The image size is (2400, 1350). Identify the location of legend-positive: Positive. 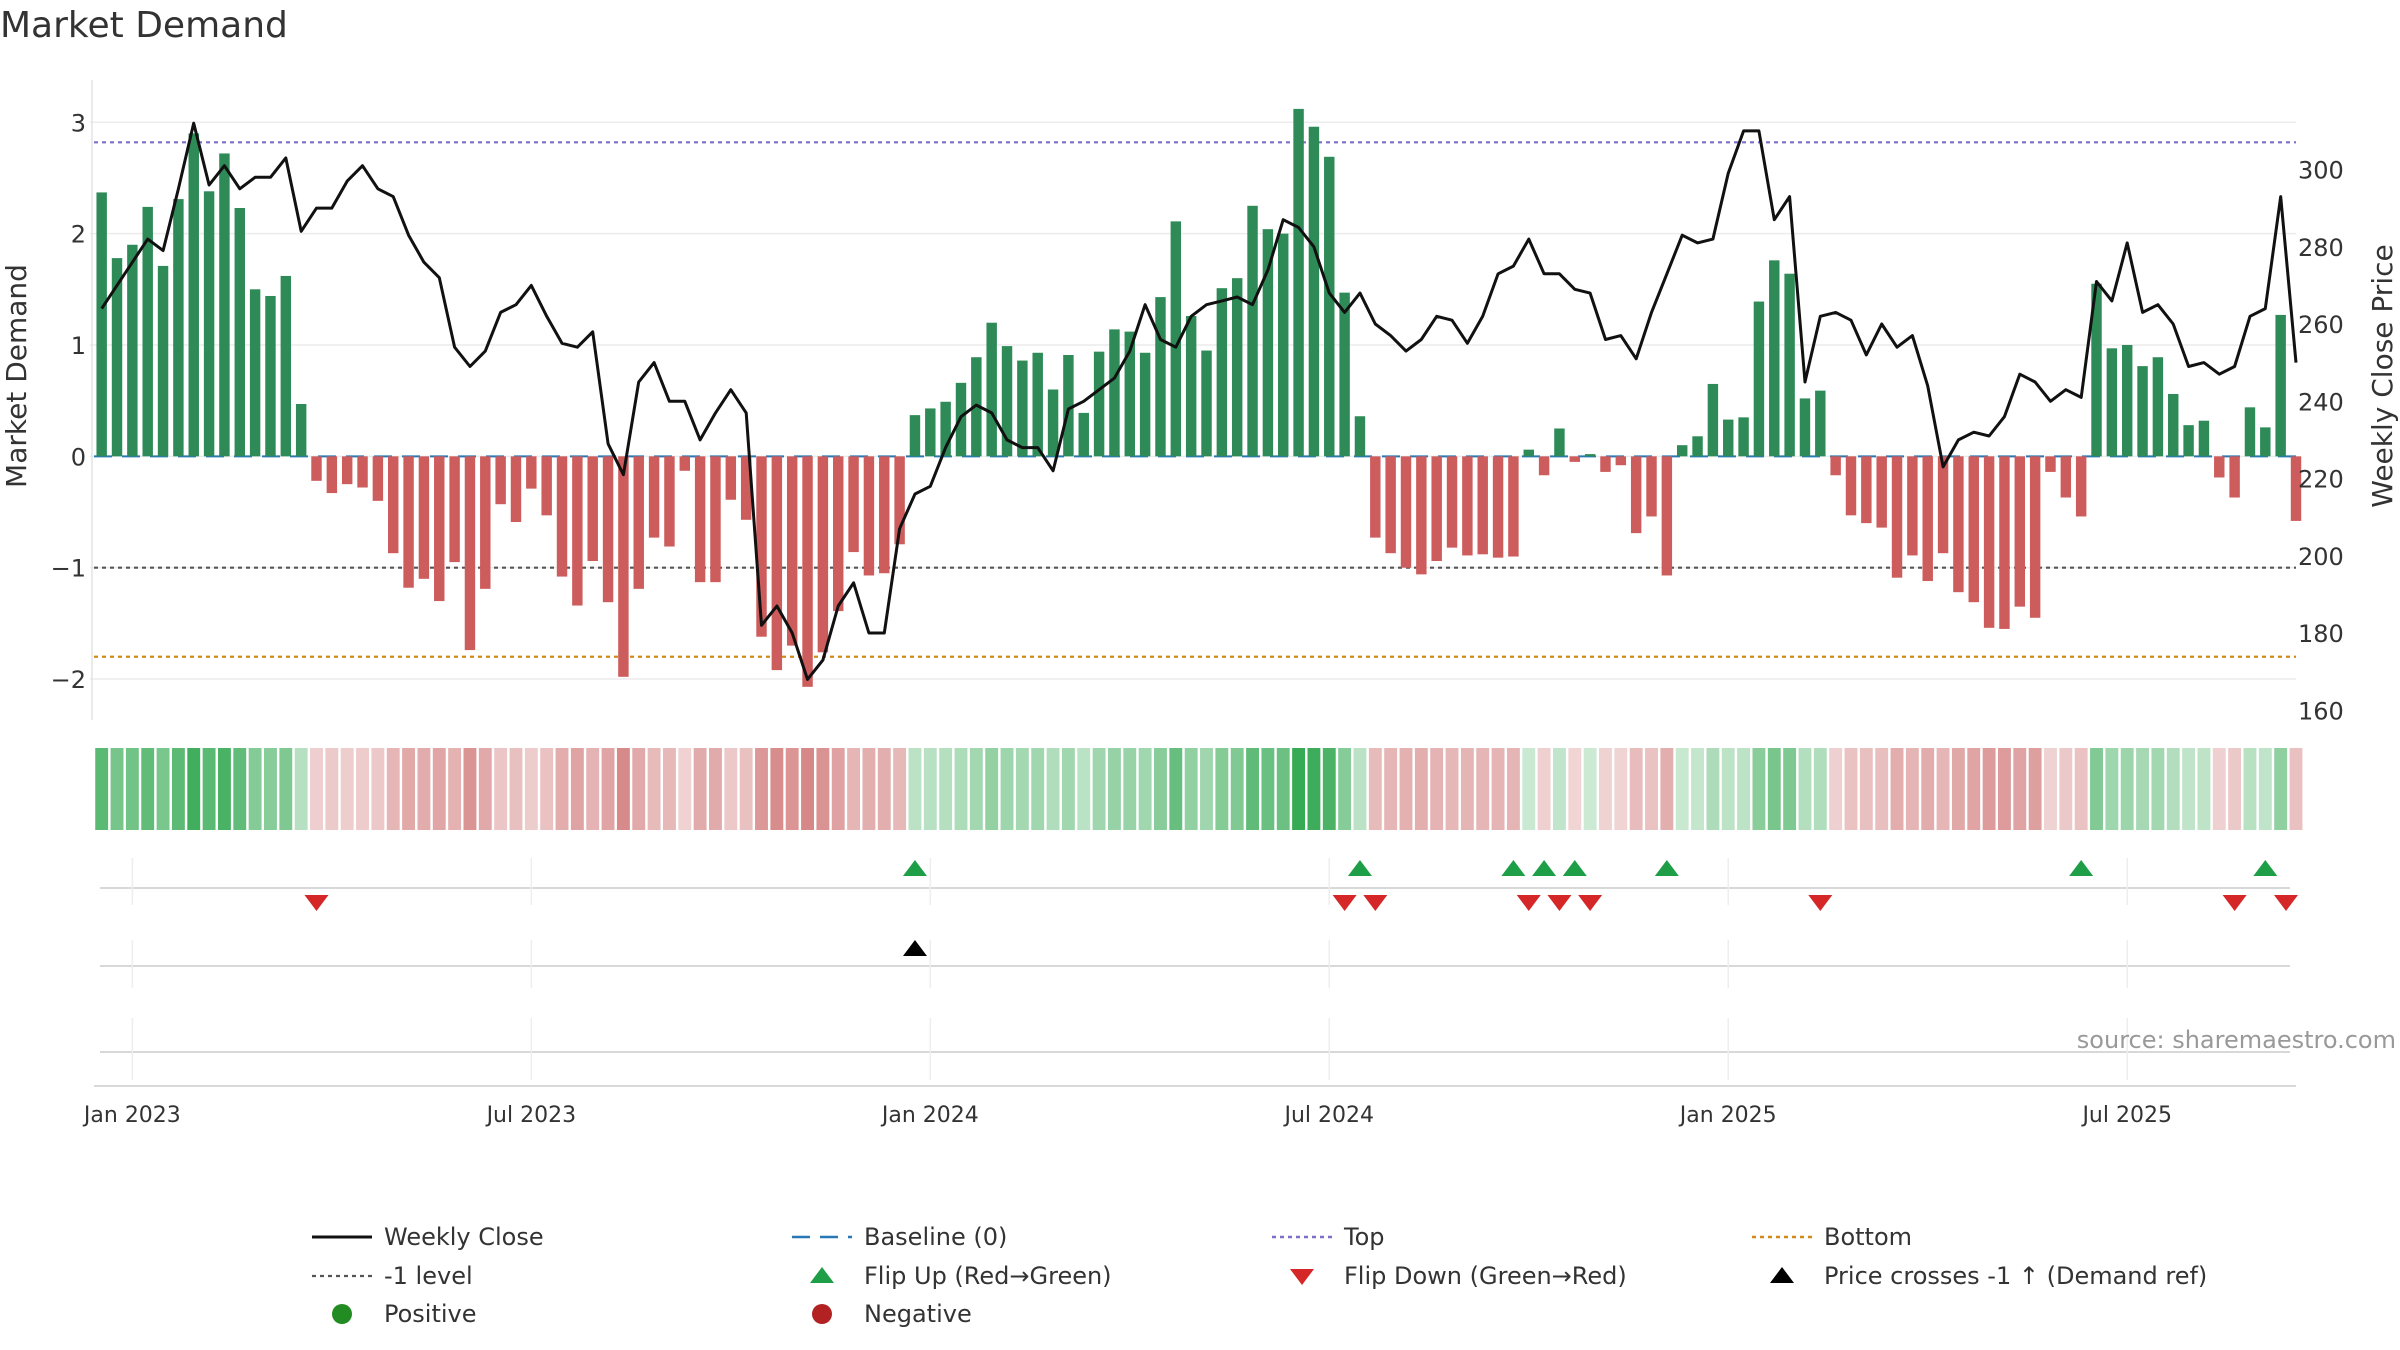
(430, 1314).